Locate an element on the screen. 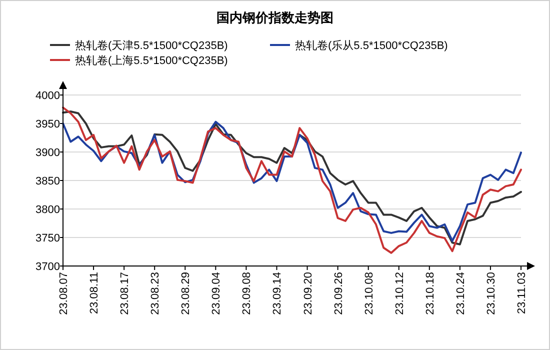 Image resolution: width=550 pixels, height=350 pixels. x-tick-label: 23.08.07 is located at coordinates (64, 293).